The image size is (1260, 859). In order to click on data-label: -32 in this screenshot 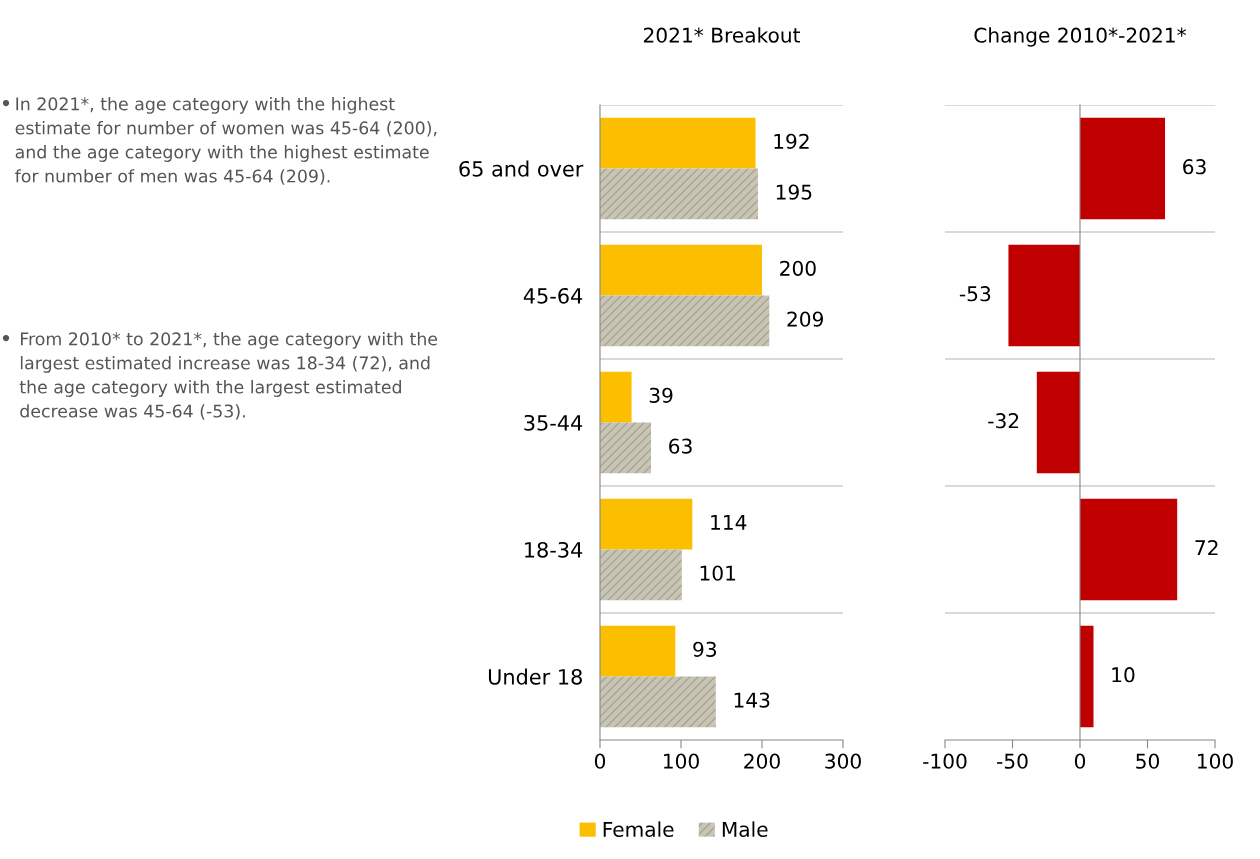, I will do `click(1003, 421)`.